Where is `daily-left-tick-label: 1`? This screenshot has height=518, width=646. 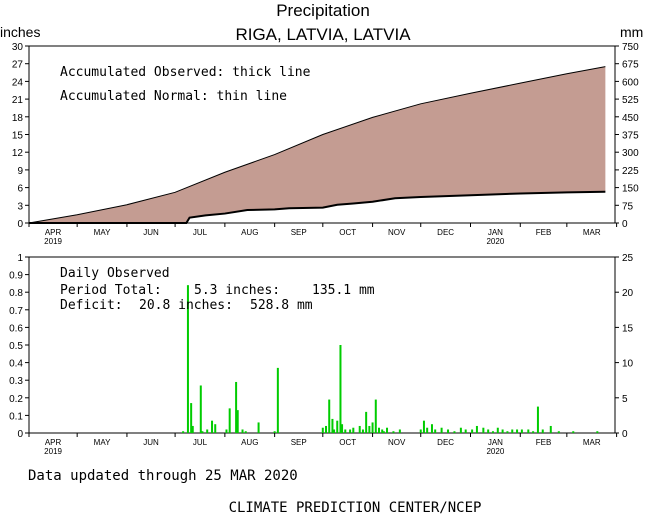 daily-left-tick-label: 1 is located at coordinates (20, 258).